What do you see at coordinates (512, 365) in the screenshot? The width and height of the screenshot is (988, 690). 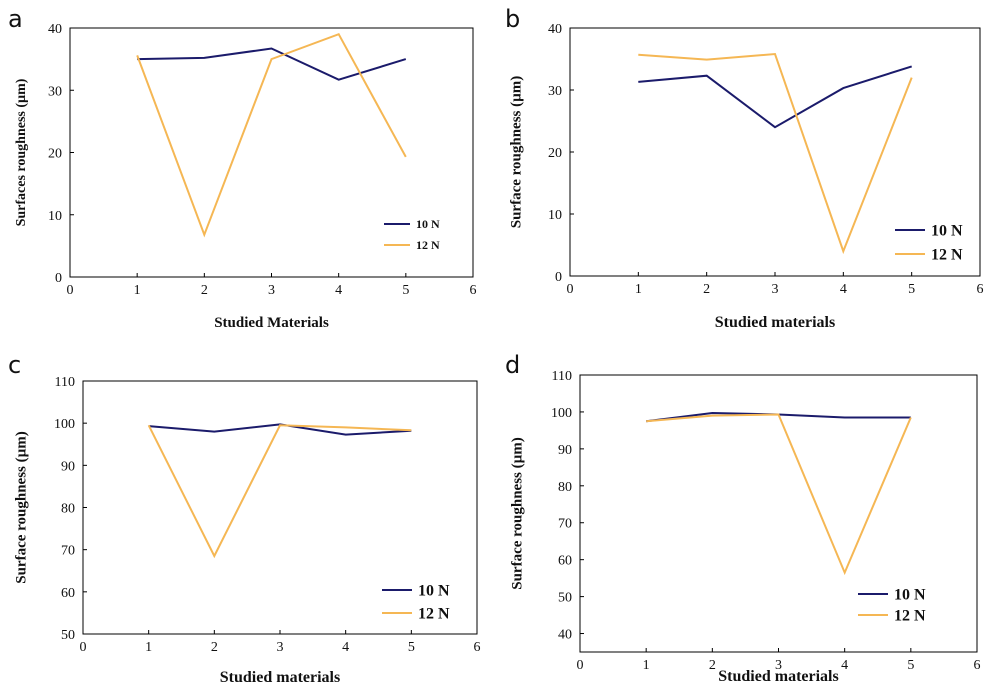 I see `panel-letter: d` at bounding box center [512, 365].